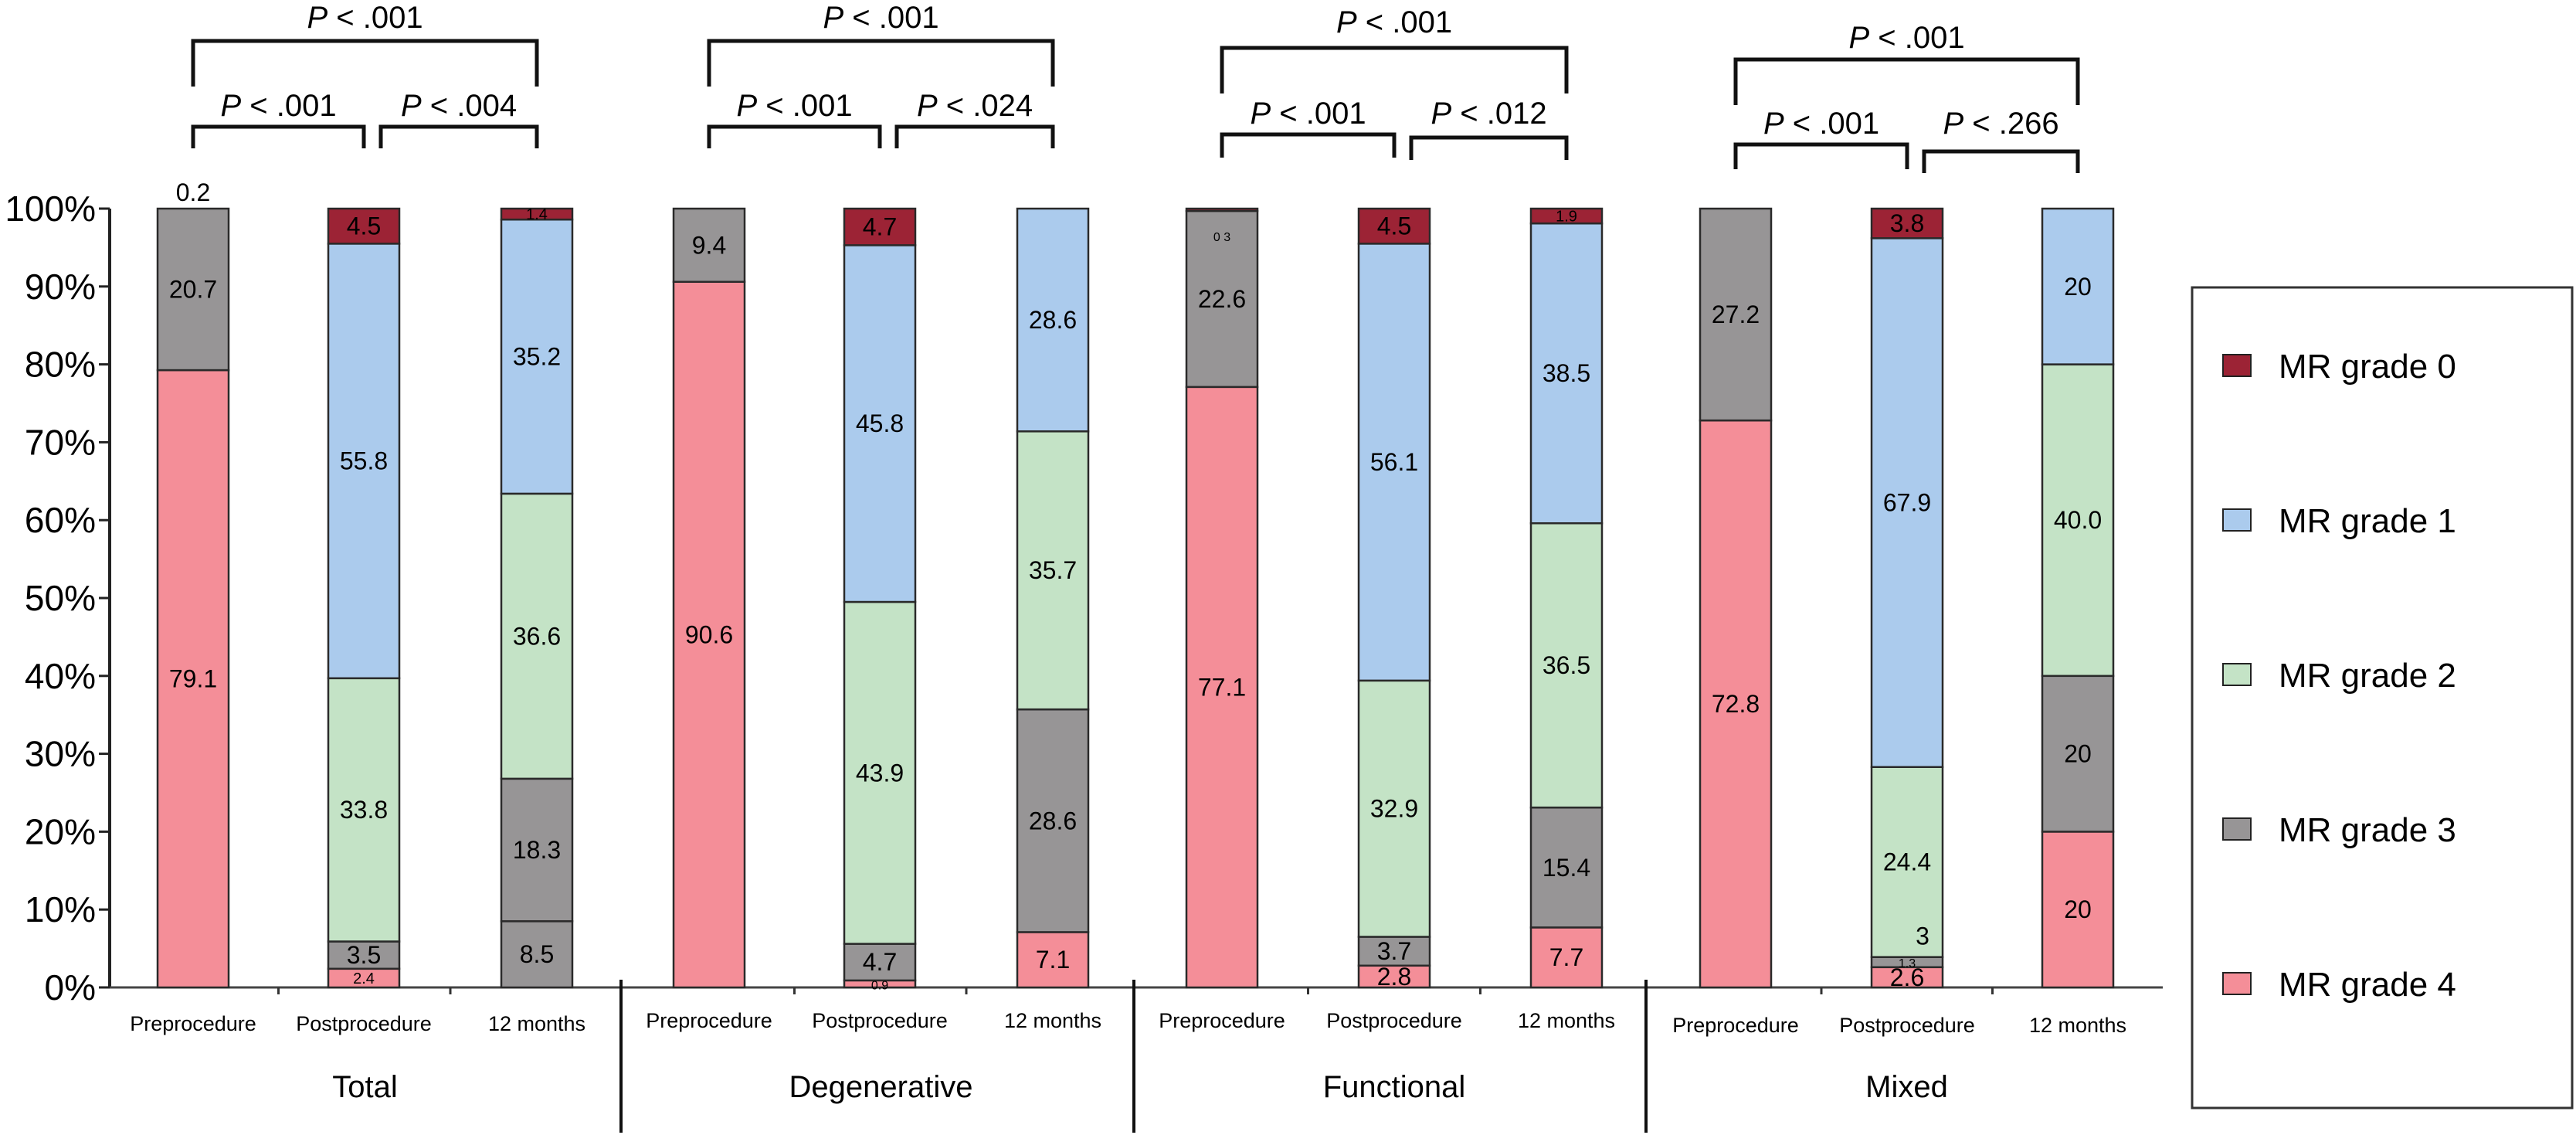 This screenshot has width=2576, height=1135. What do you see at coordinates (537, 636) in the screenshot?
I see `segment-value-label: 36.6` at bounding box center [537, 636].